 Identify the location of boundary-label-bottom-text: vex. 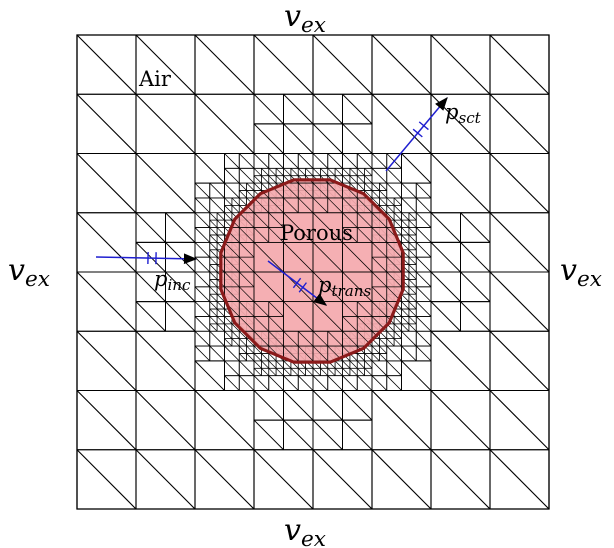
(305, 530).